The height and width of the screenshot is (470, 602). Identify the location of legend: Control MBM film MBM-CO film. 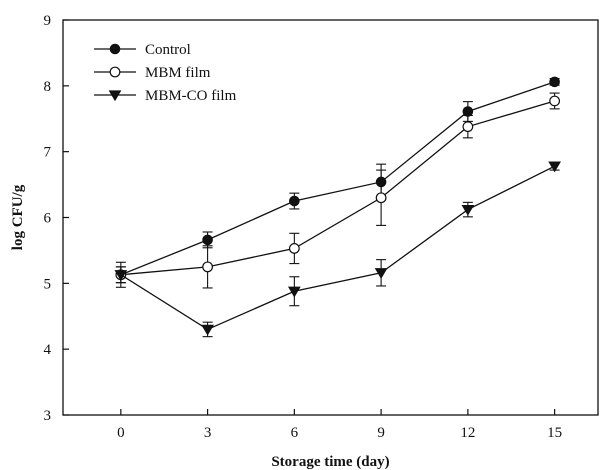
(165, 73).